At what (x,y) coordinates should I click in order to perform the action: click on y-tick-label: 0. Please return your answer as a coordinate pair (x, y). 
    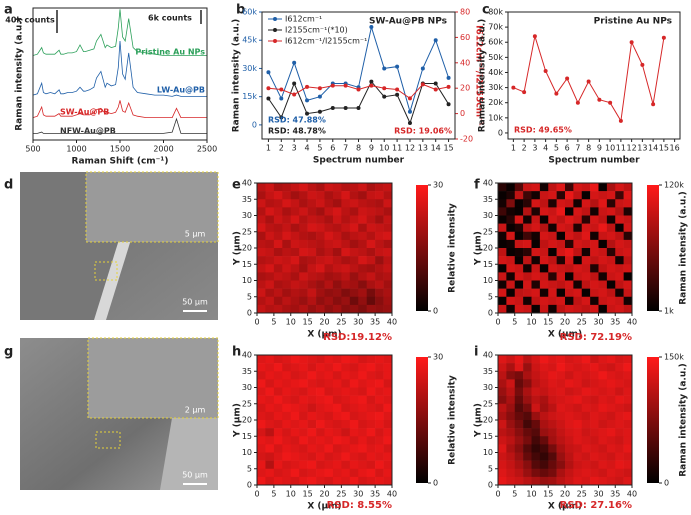
    Looking at the image, I should click on (490, 485).